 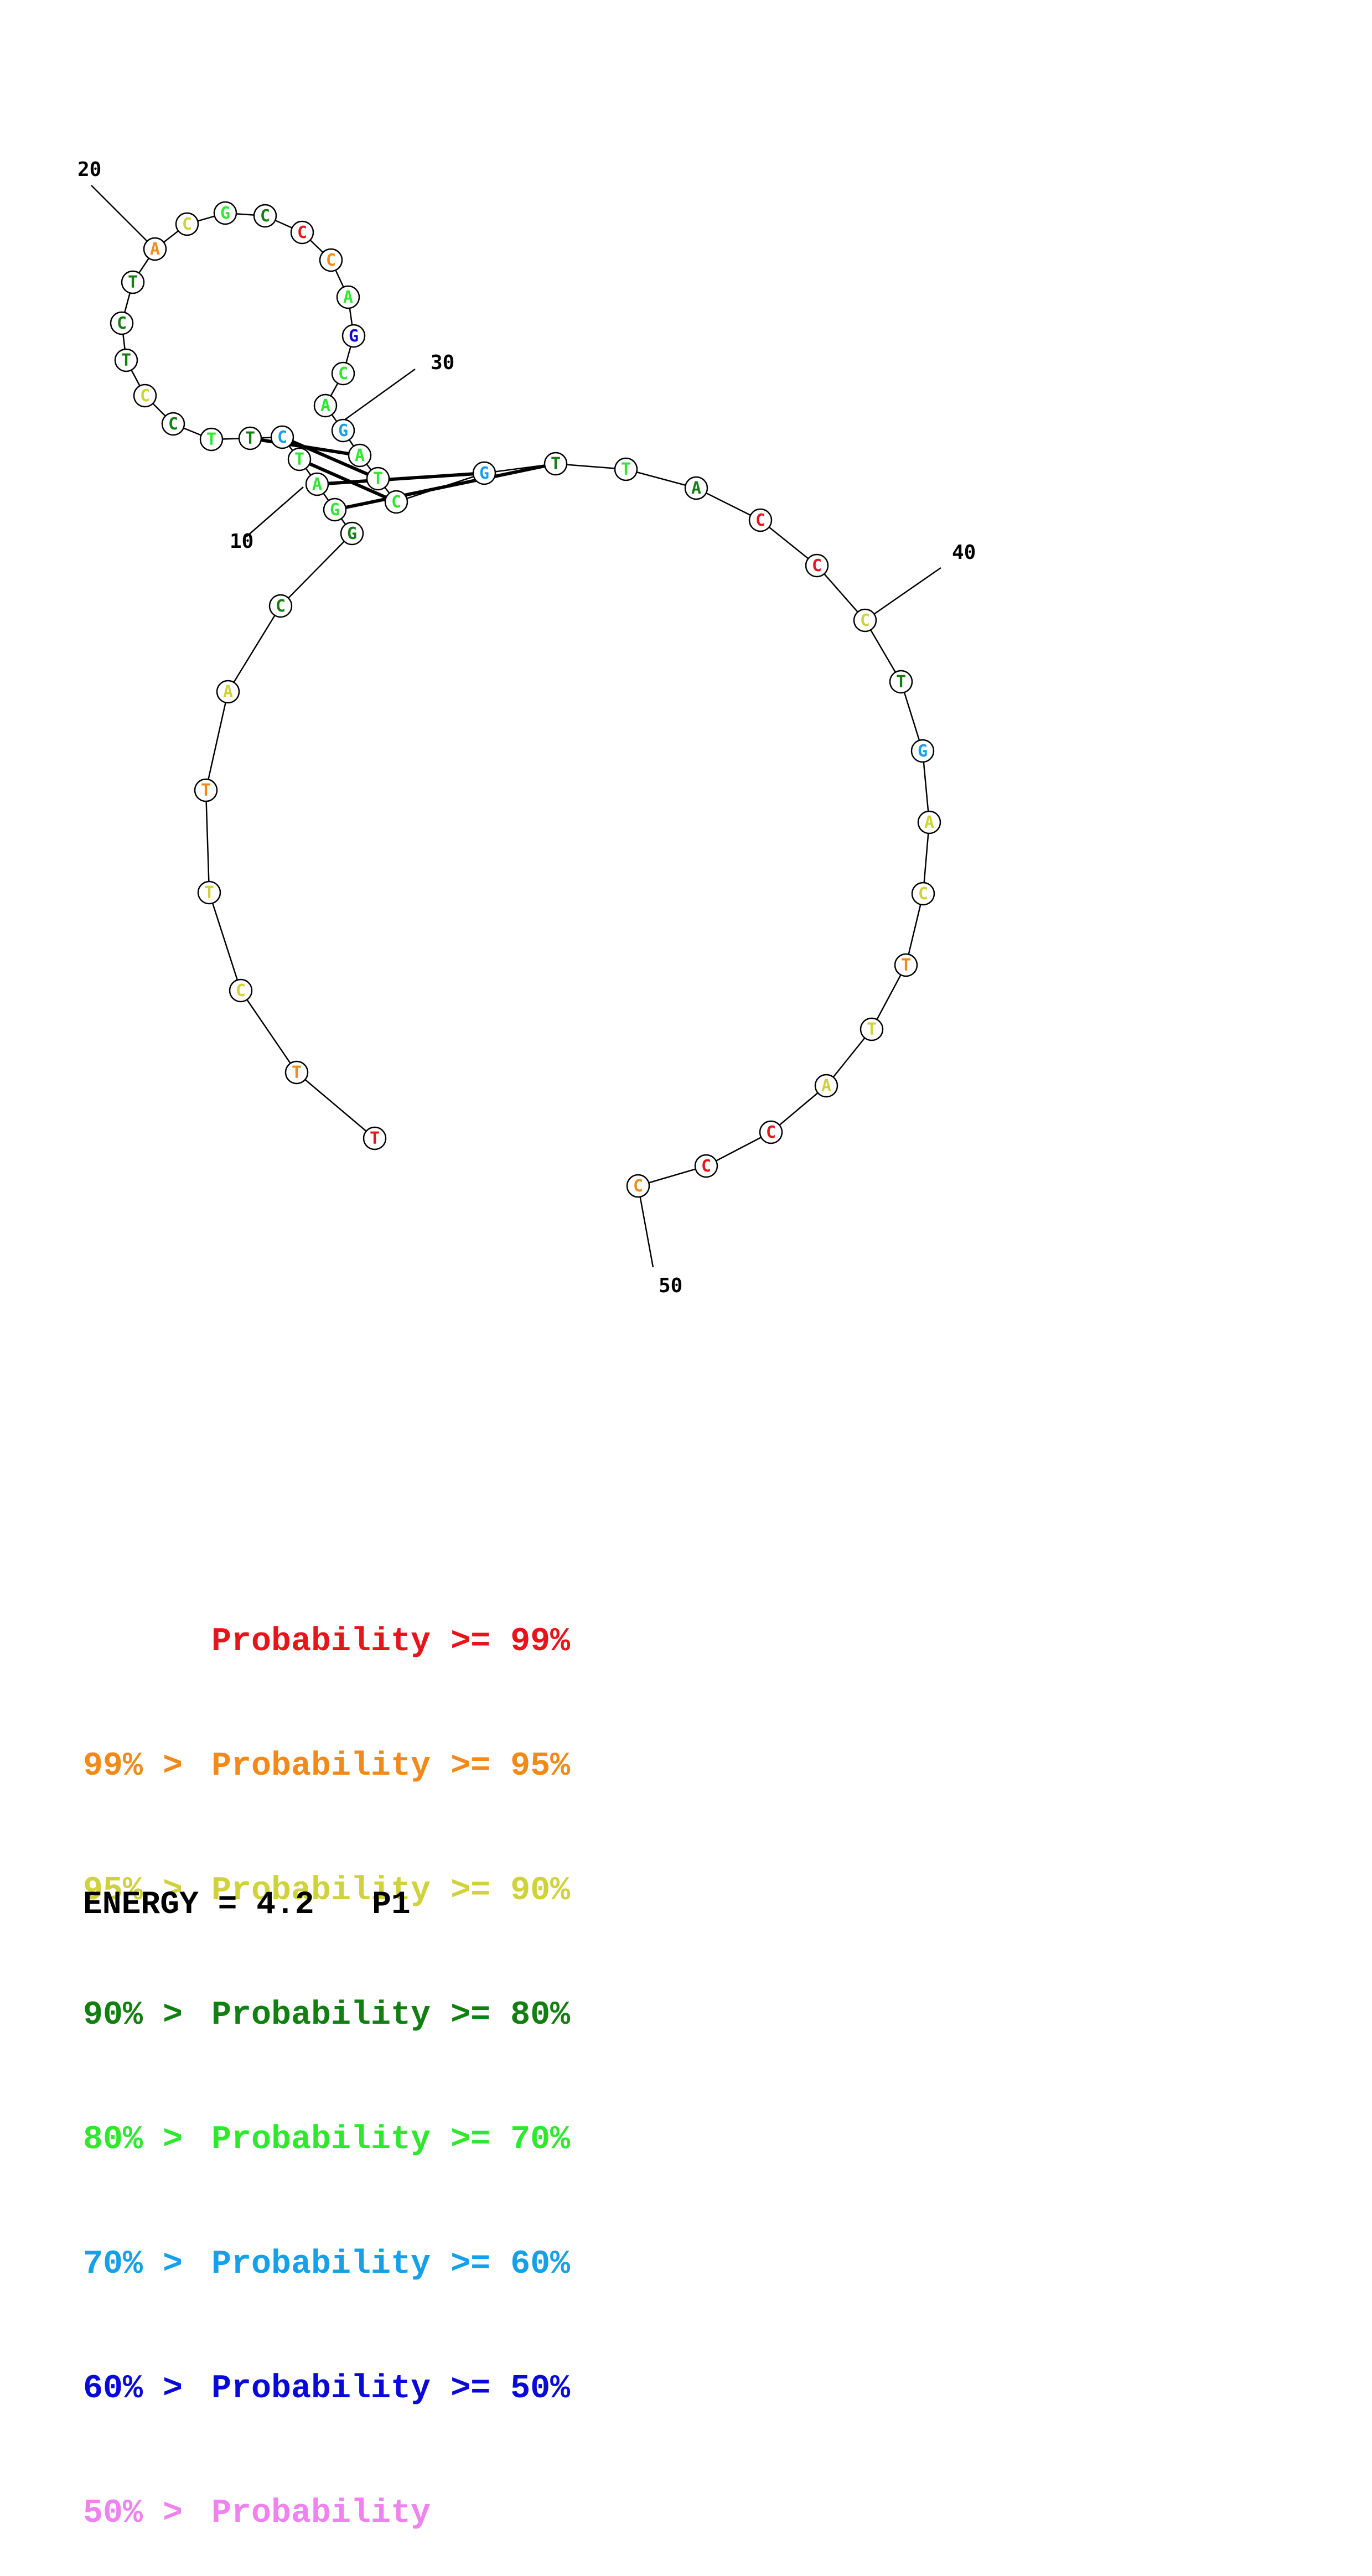 I want to click on legend-prefix: 99% >, so click(x=133, y=1767).